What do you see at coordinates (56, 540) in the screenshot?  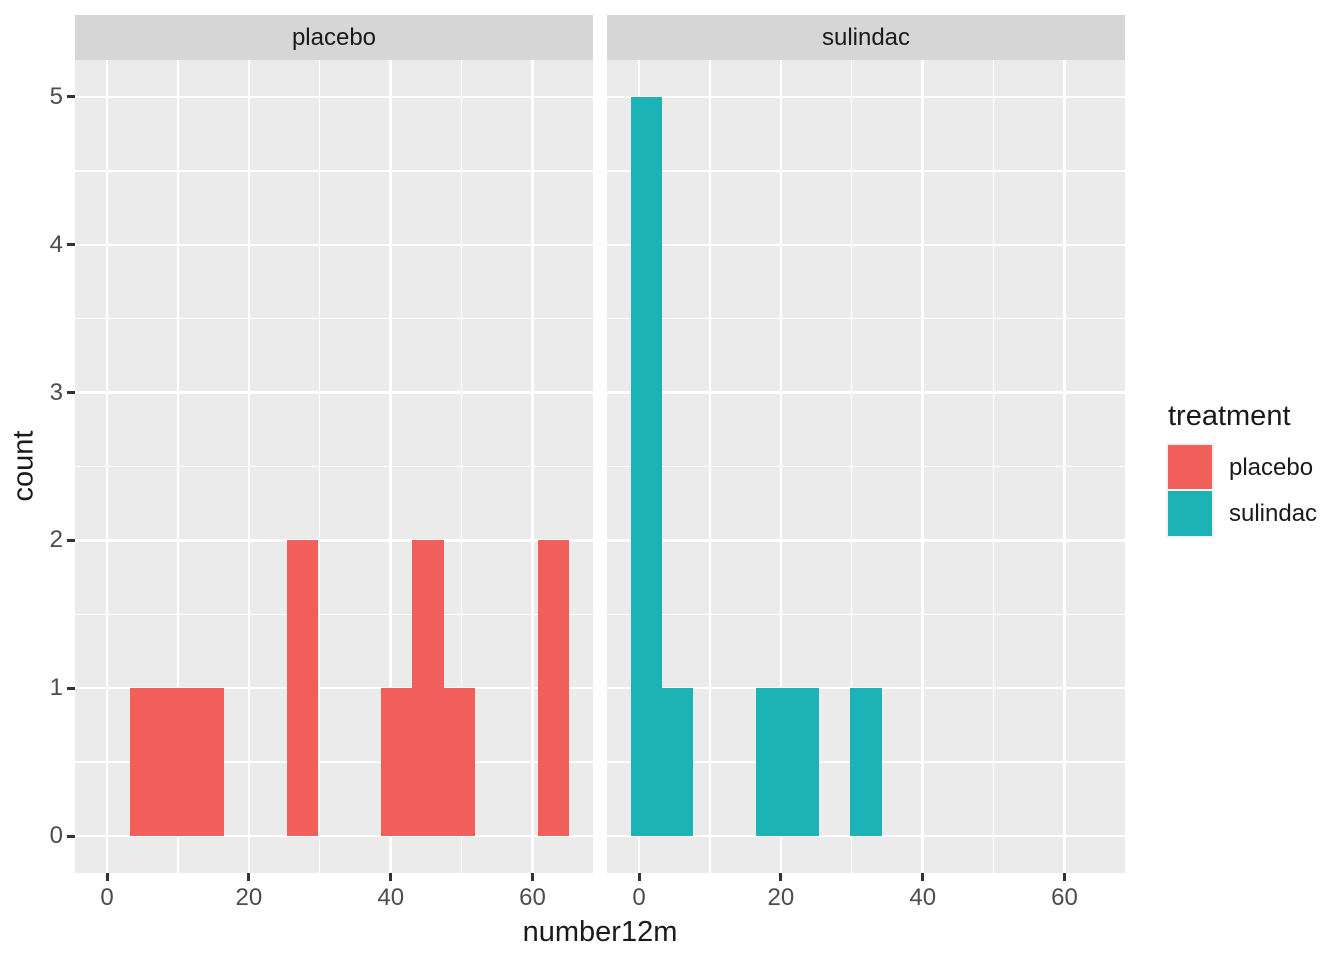 I see `y-tick-label: 2` at bounding box center [56, 540].